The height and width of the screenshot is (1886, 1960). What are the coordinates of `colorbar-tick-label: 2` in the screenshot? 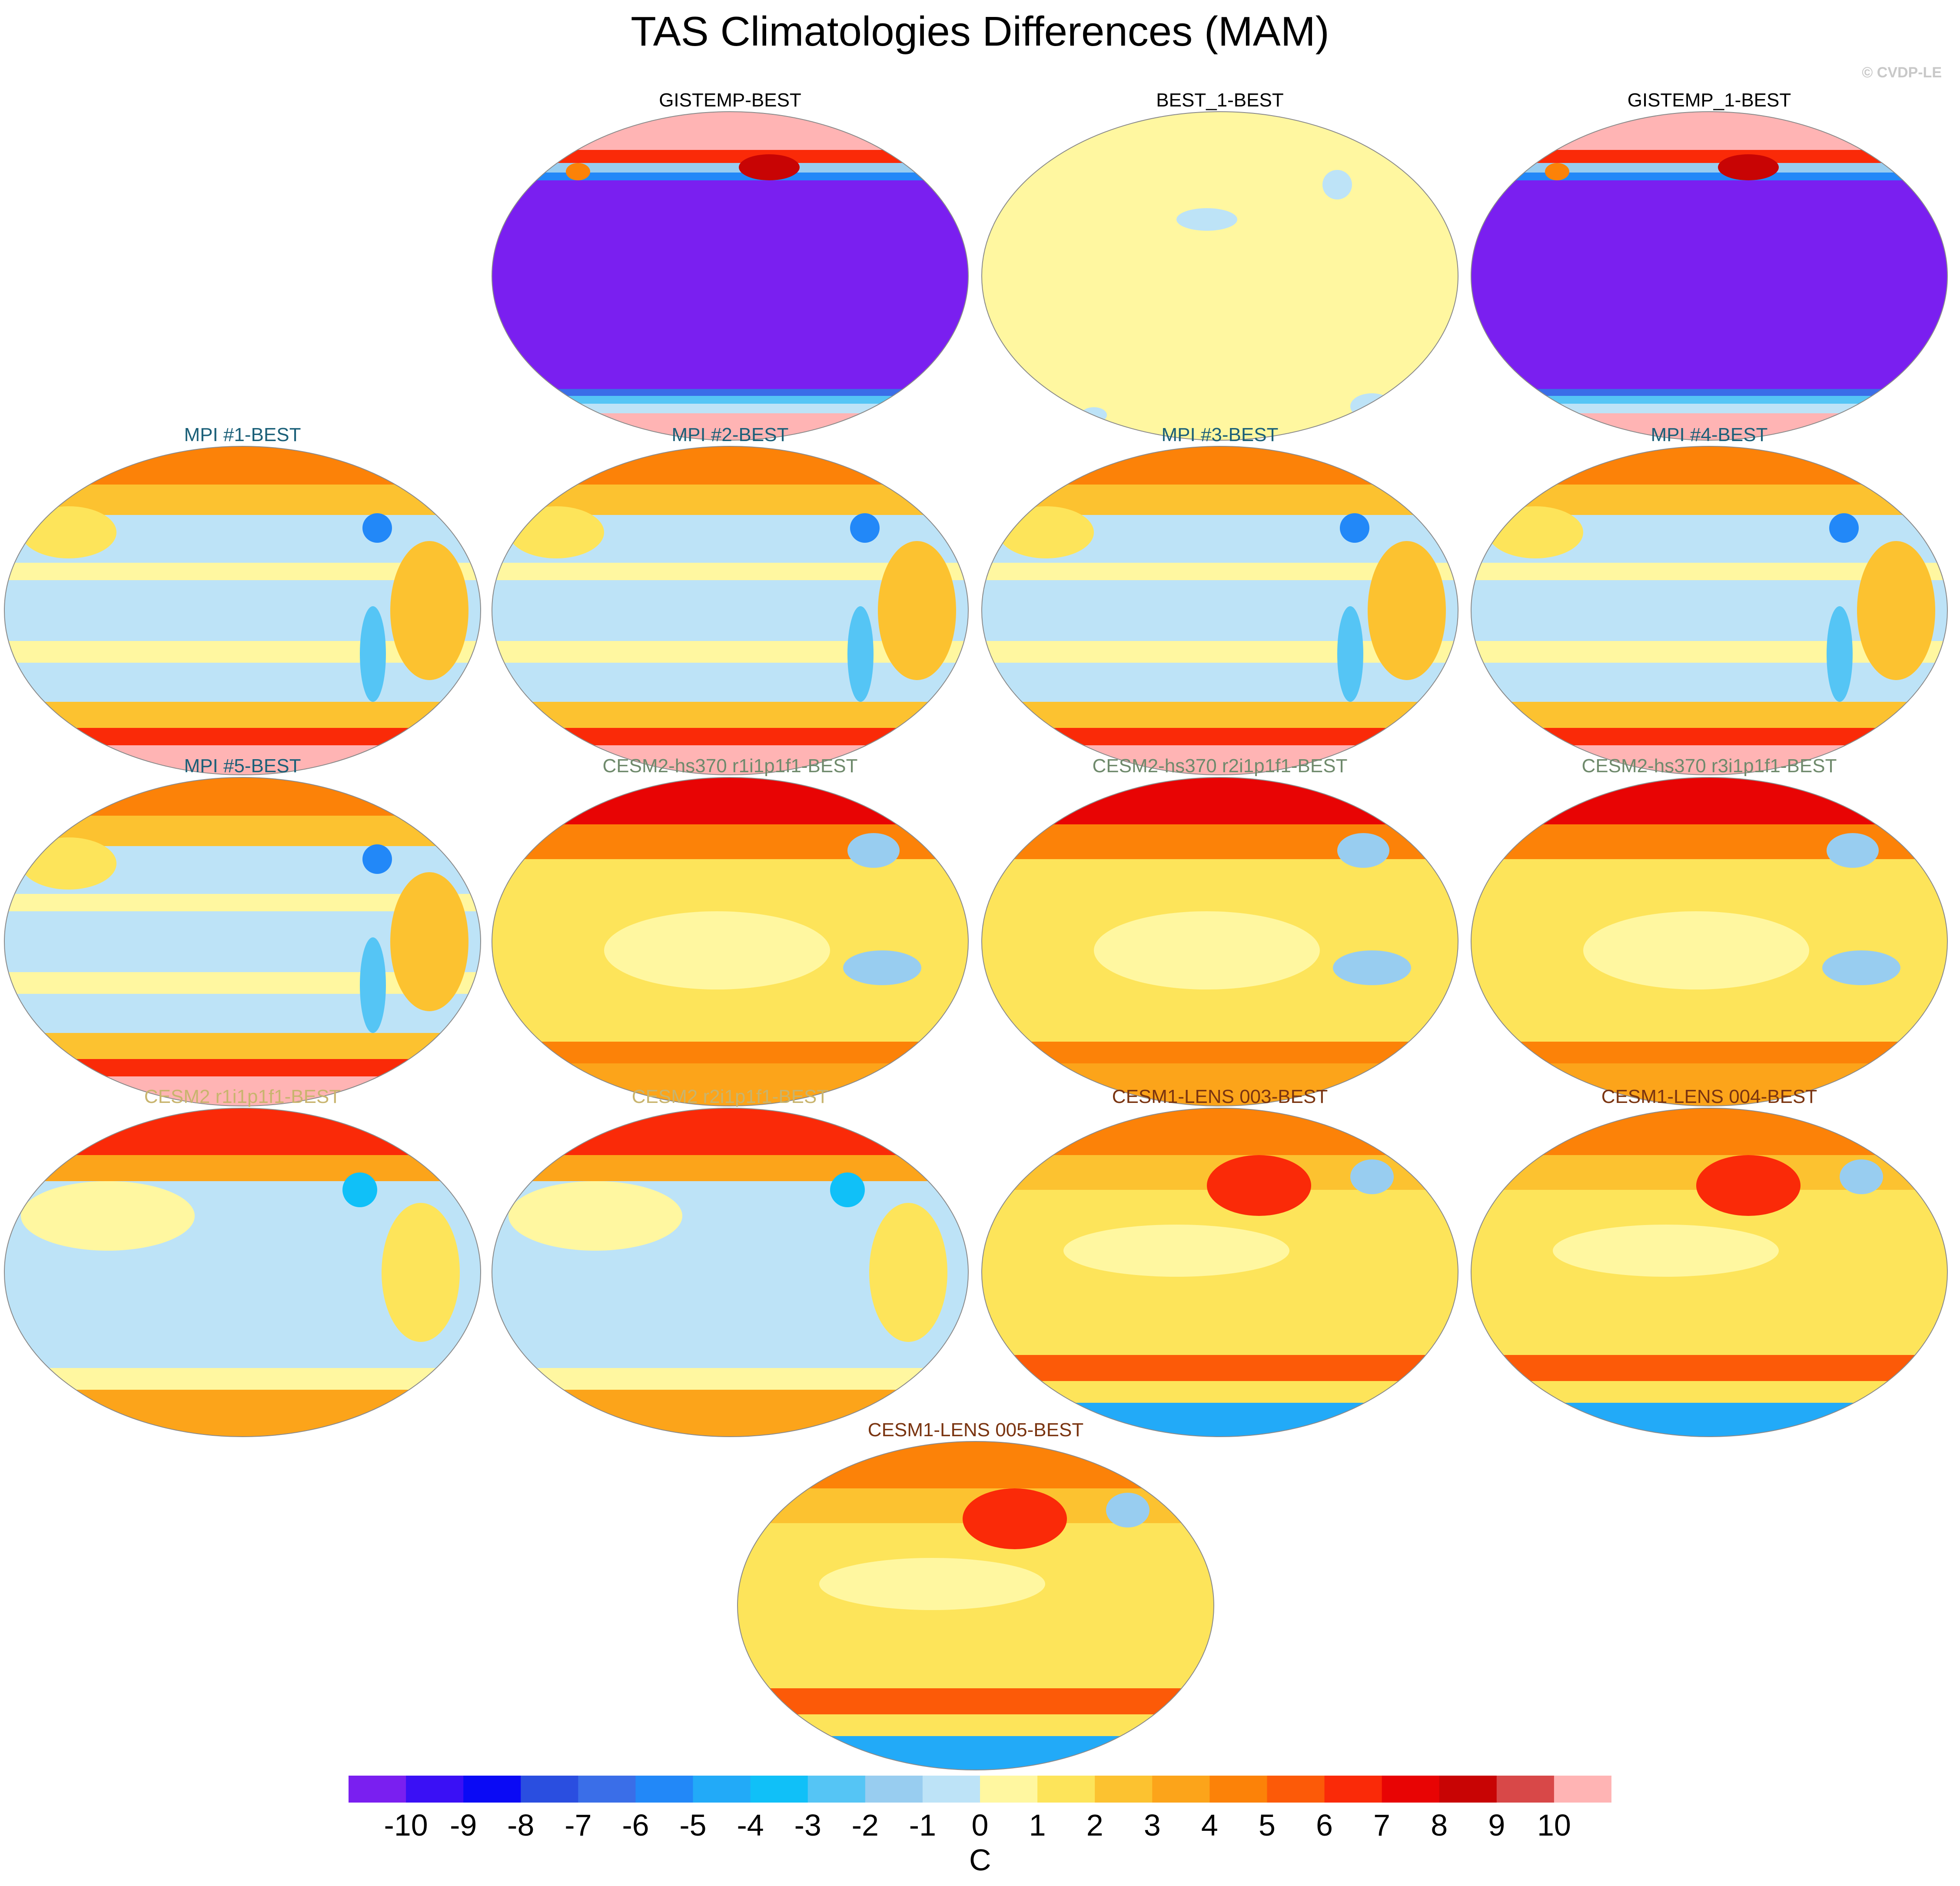 It's located at (1094, 1825).